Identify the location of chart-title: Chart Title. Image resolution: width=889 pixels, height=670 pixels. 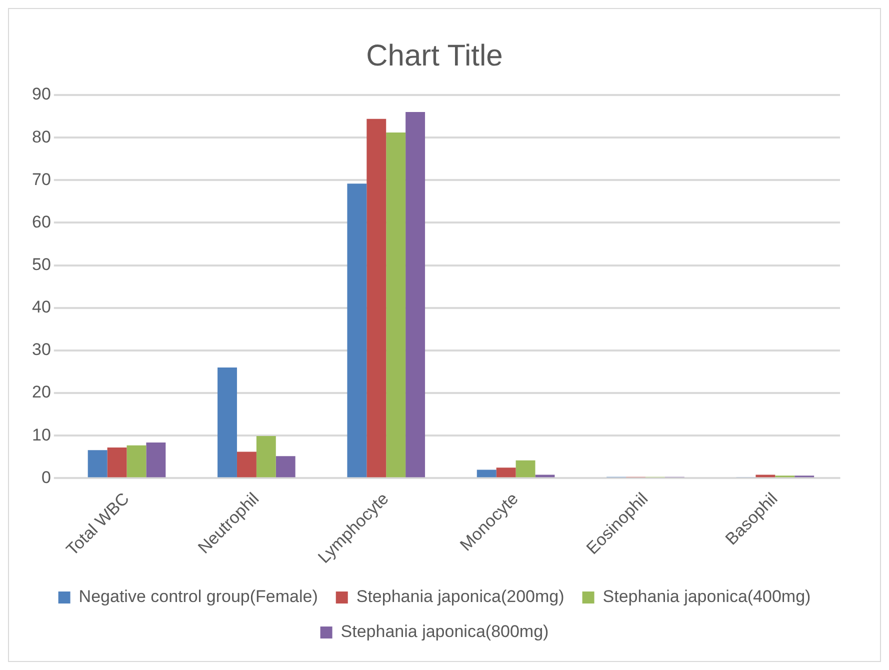
(434, 55).